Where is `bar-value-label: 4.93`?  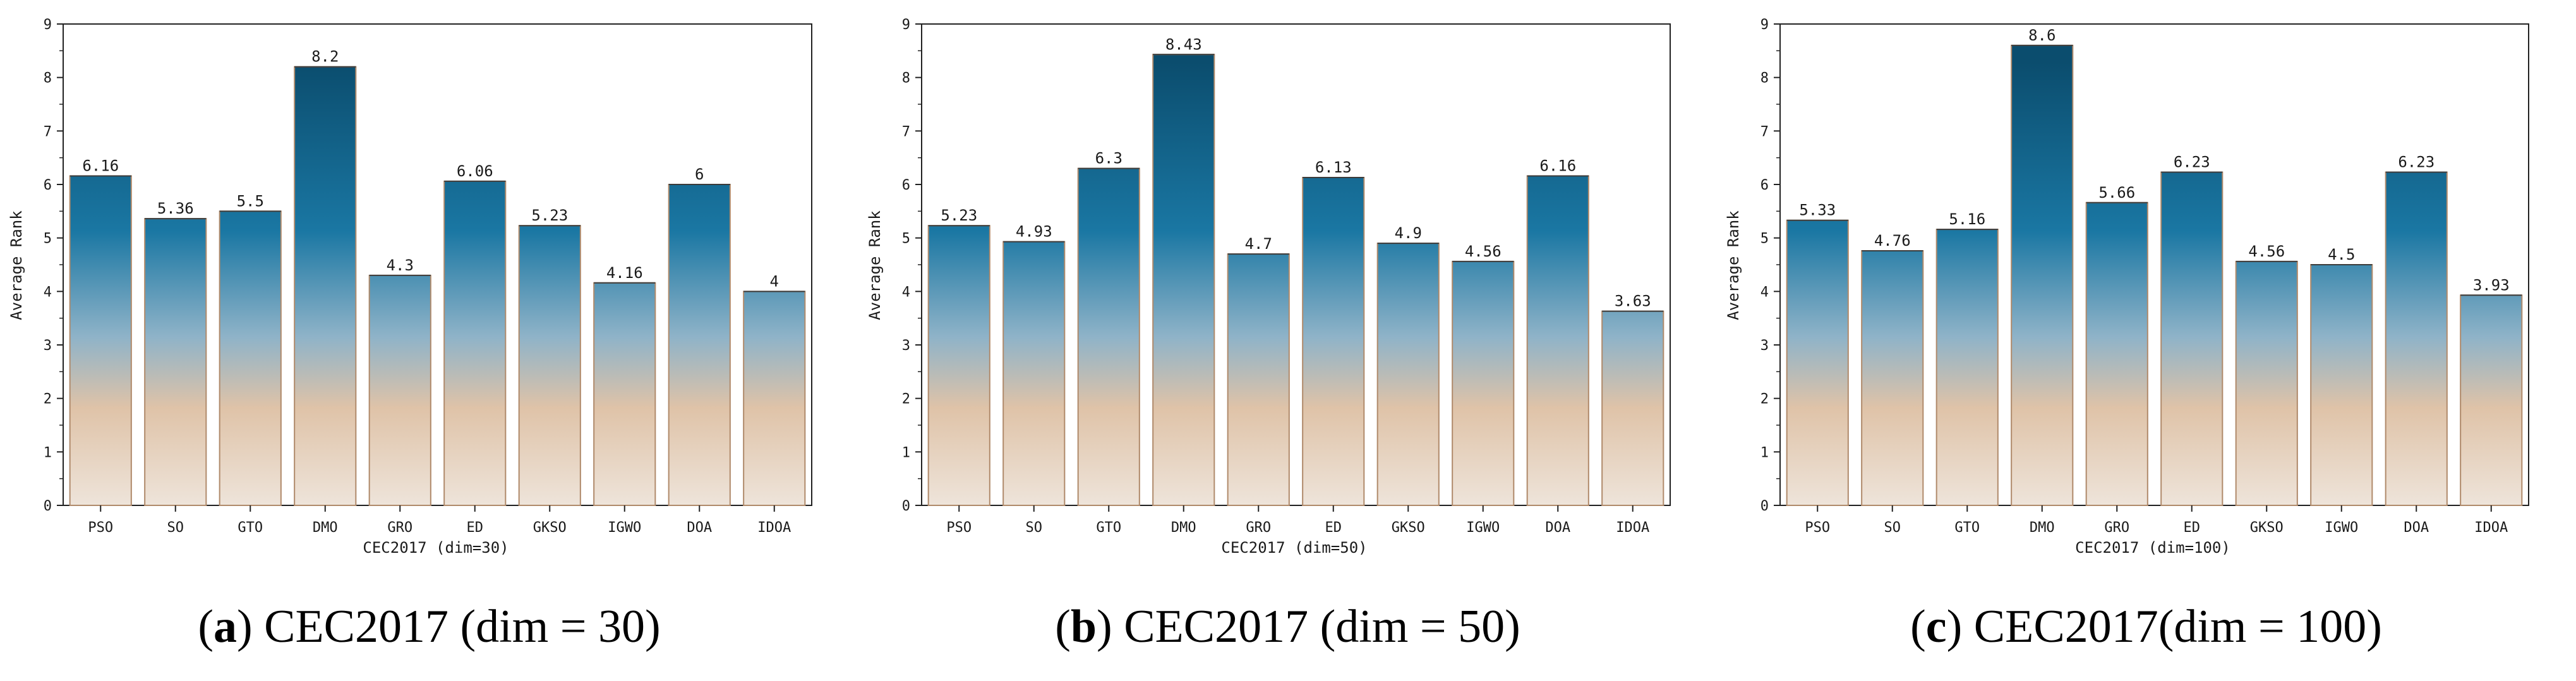 bar-value-label: 4.93 is located at coordinates (1034, 232).